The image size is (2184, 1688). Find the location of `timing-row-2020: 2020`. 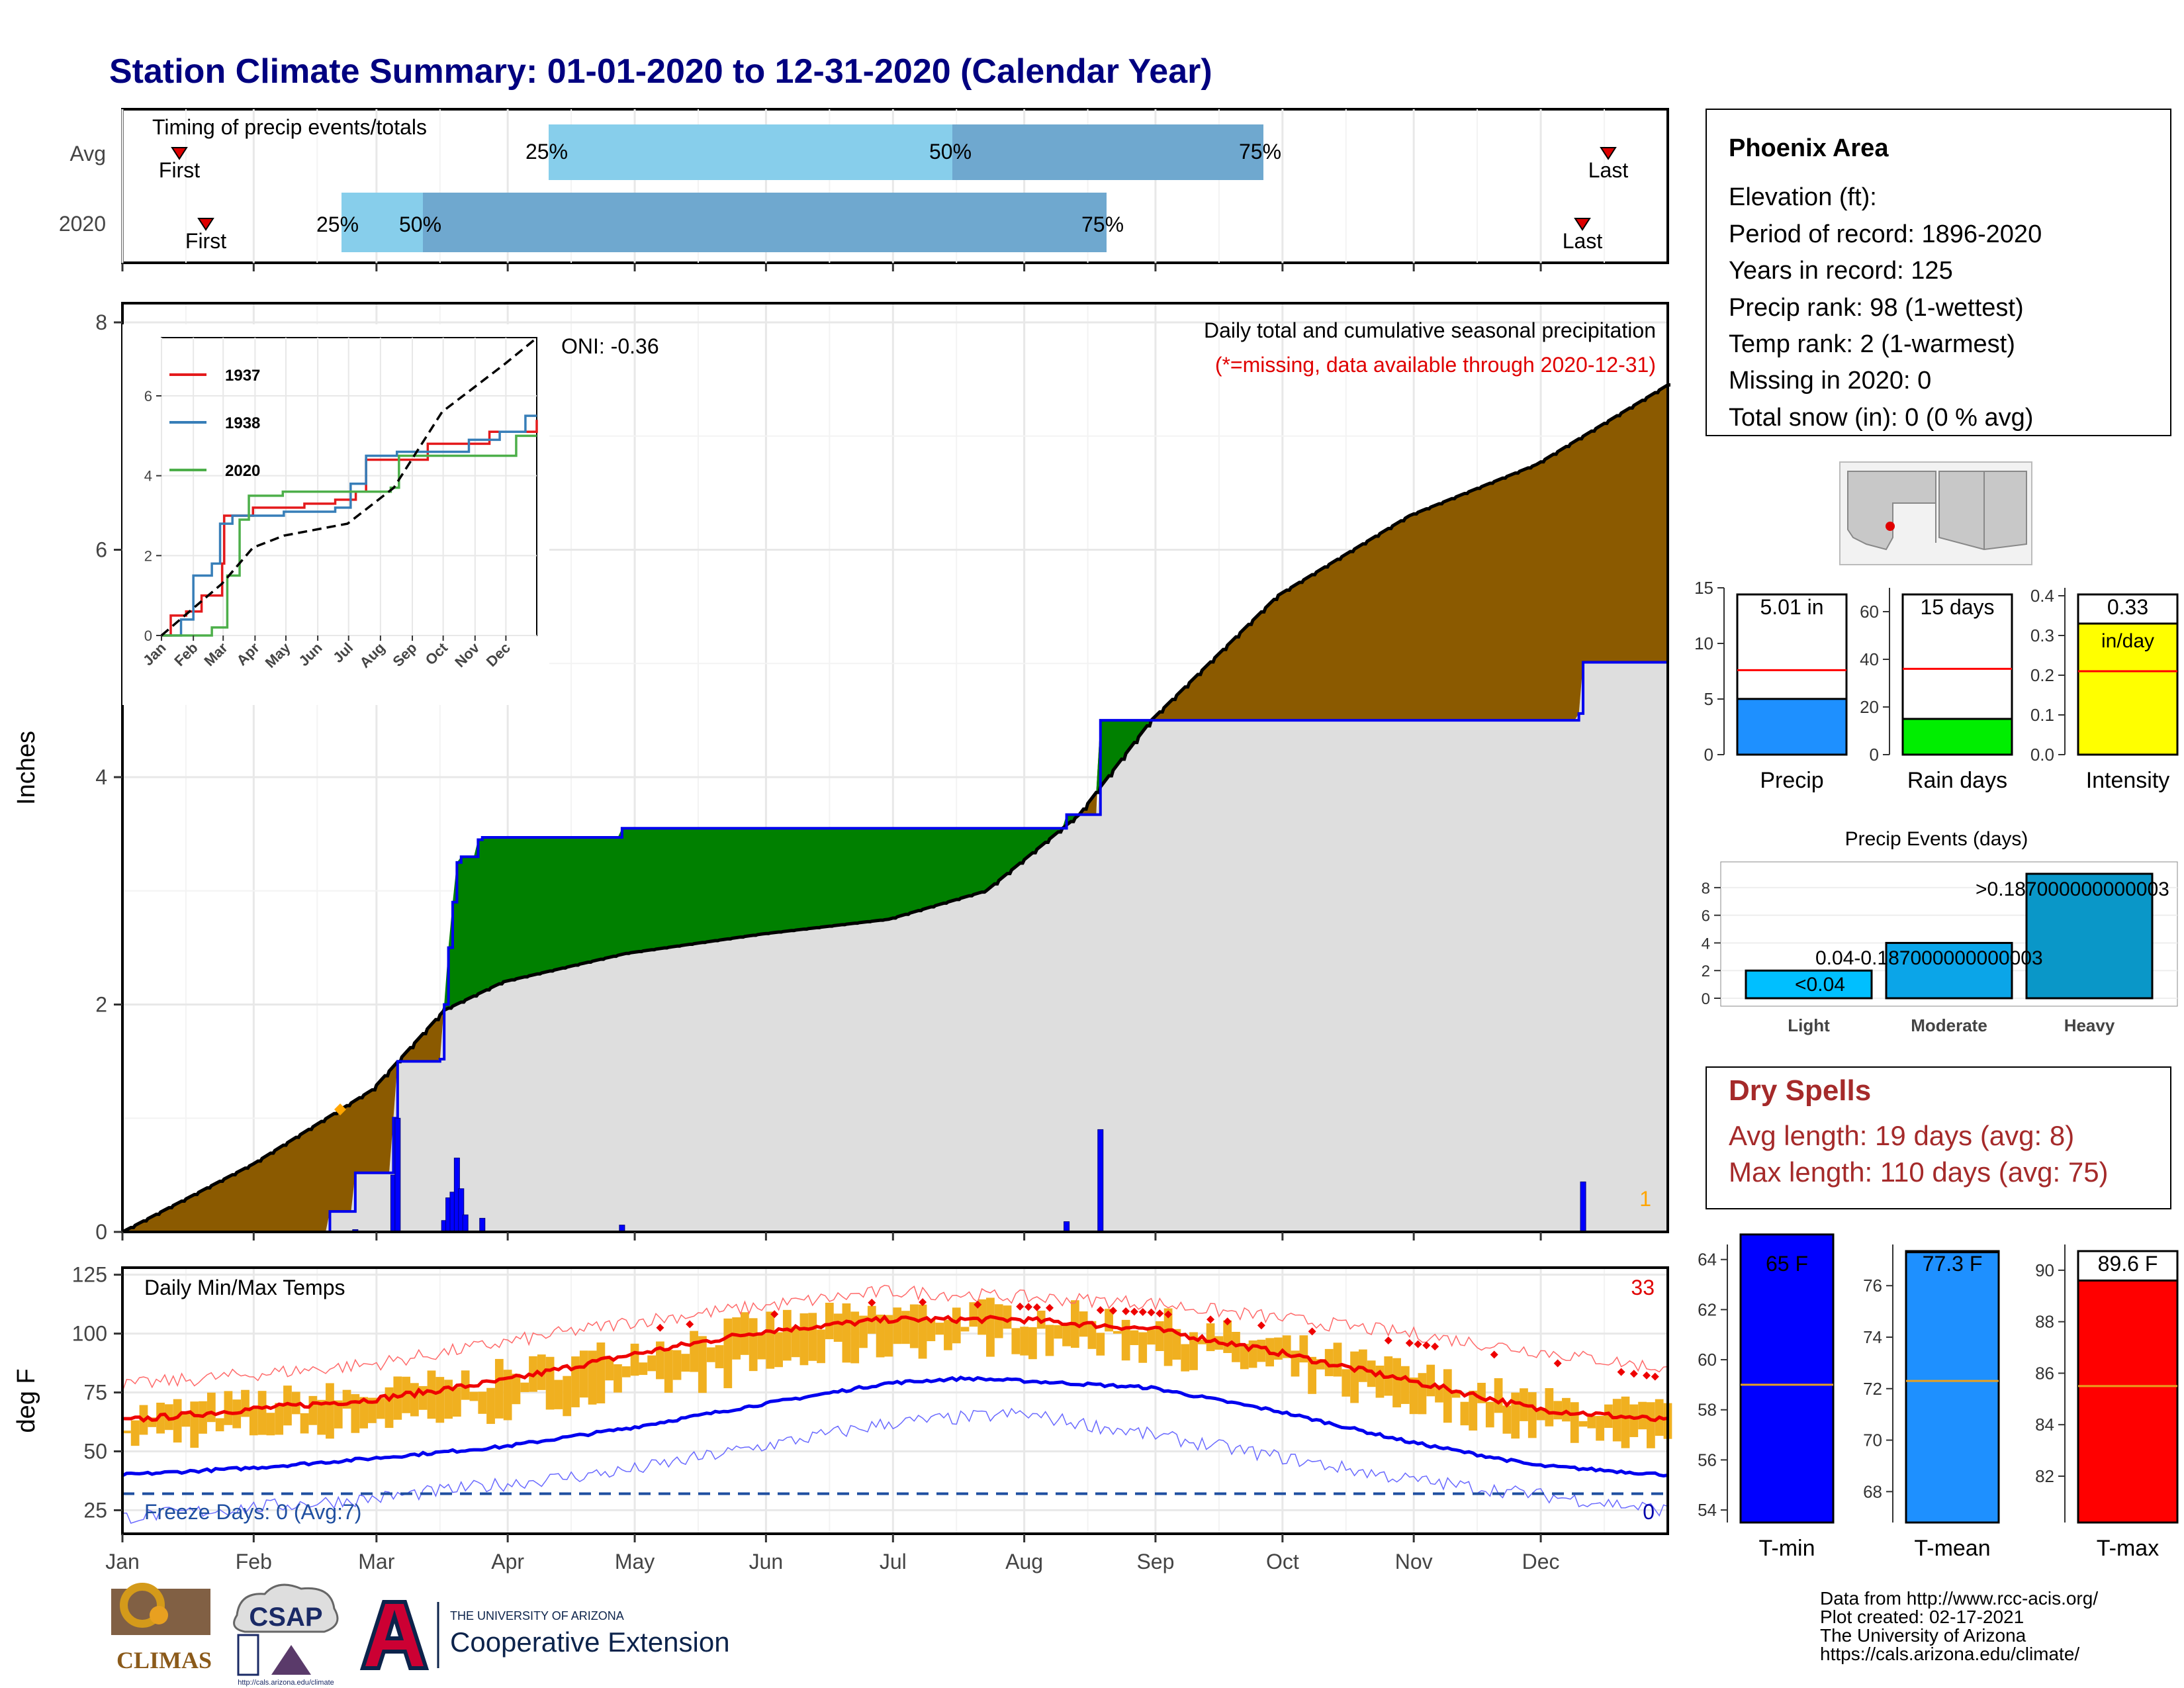

timing-row-2020: 2020 is located at coordinates (82, 224).